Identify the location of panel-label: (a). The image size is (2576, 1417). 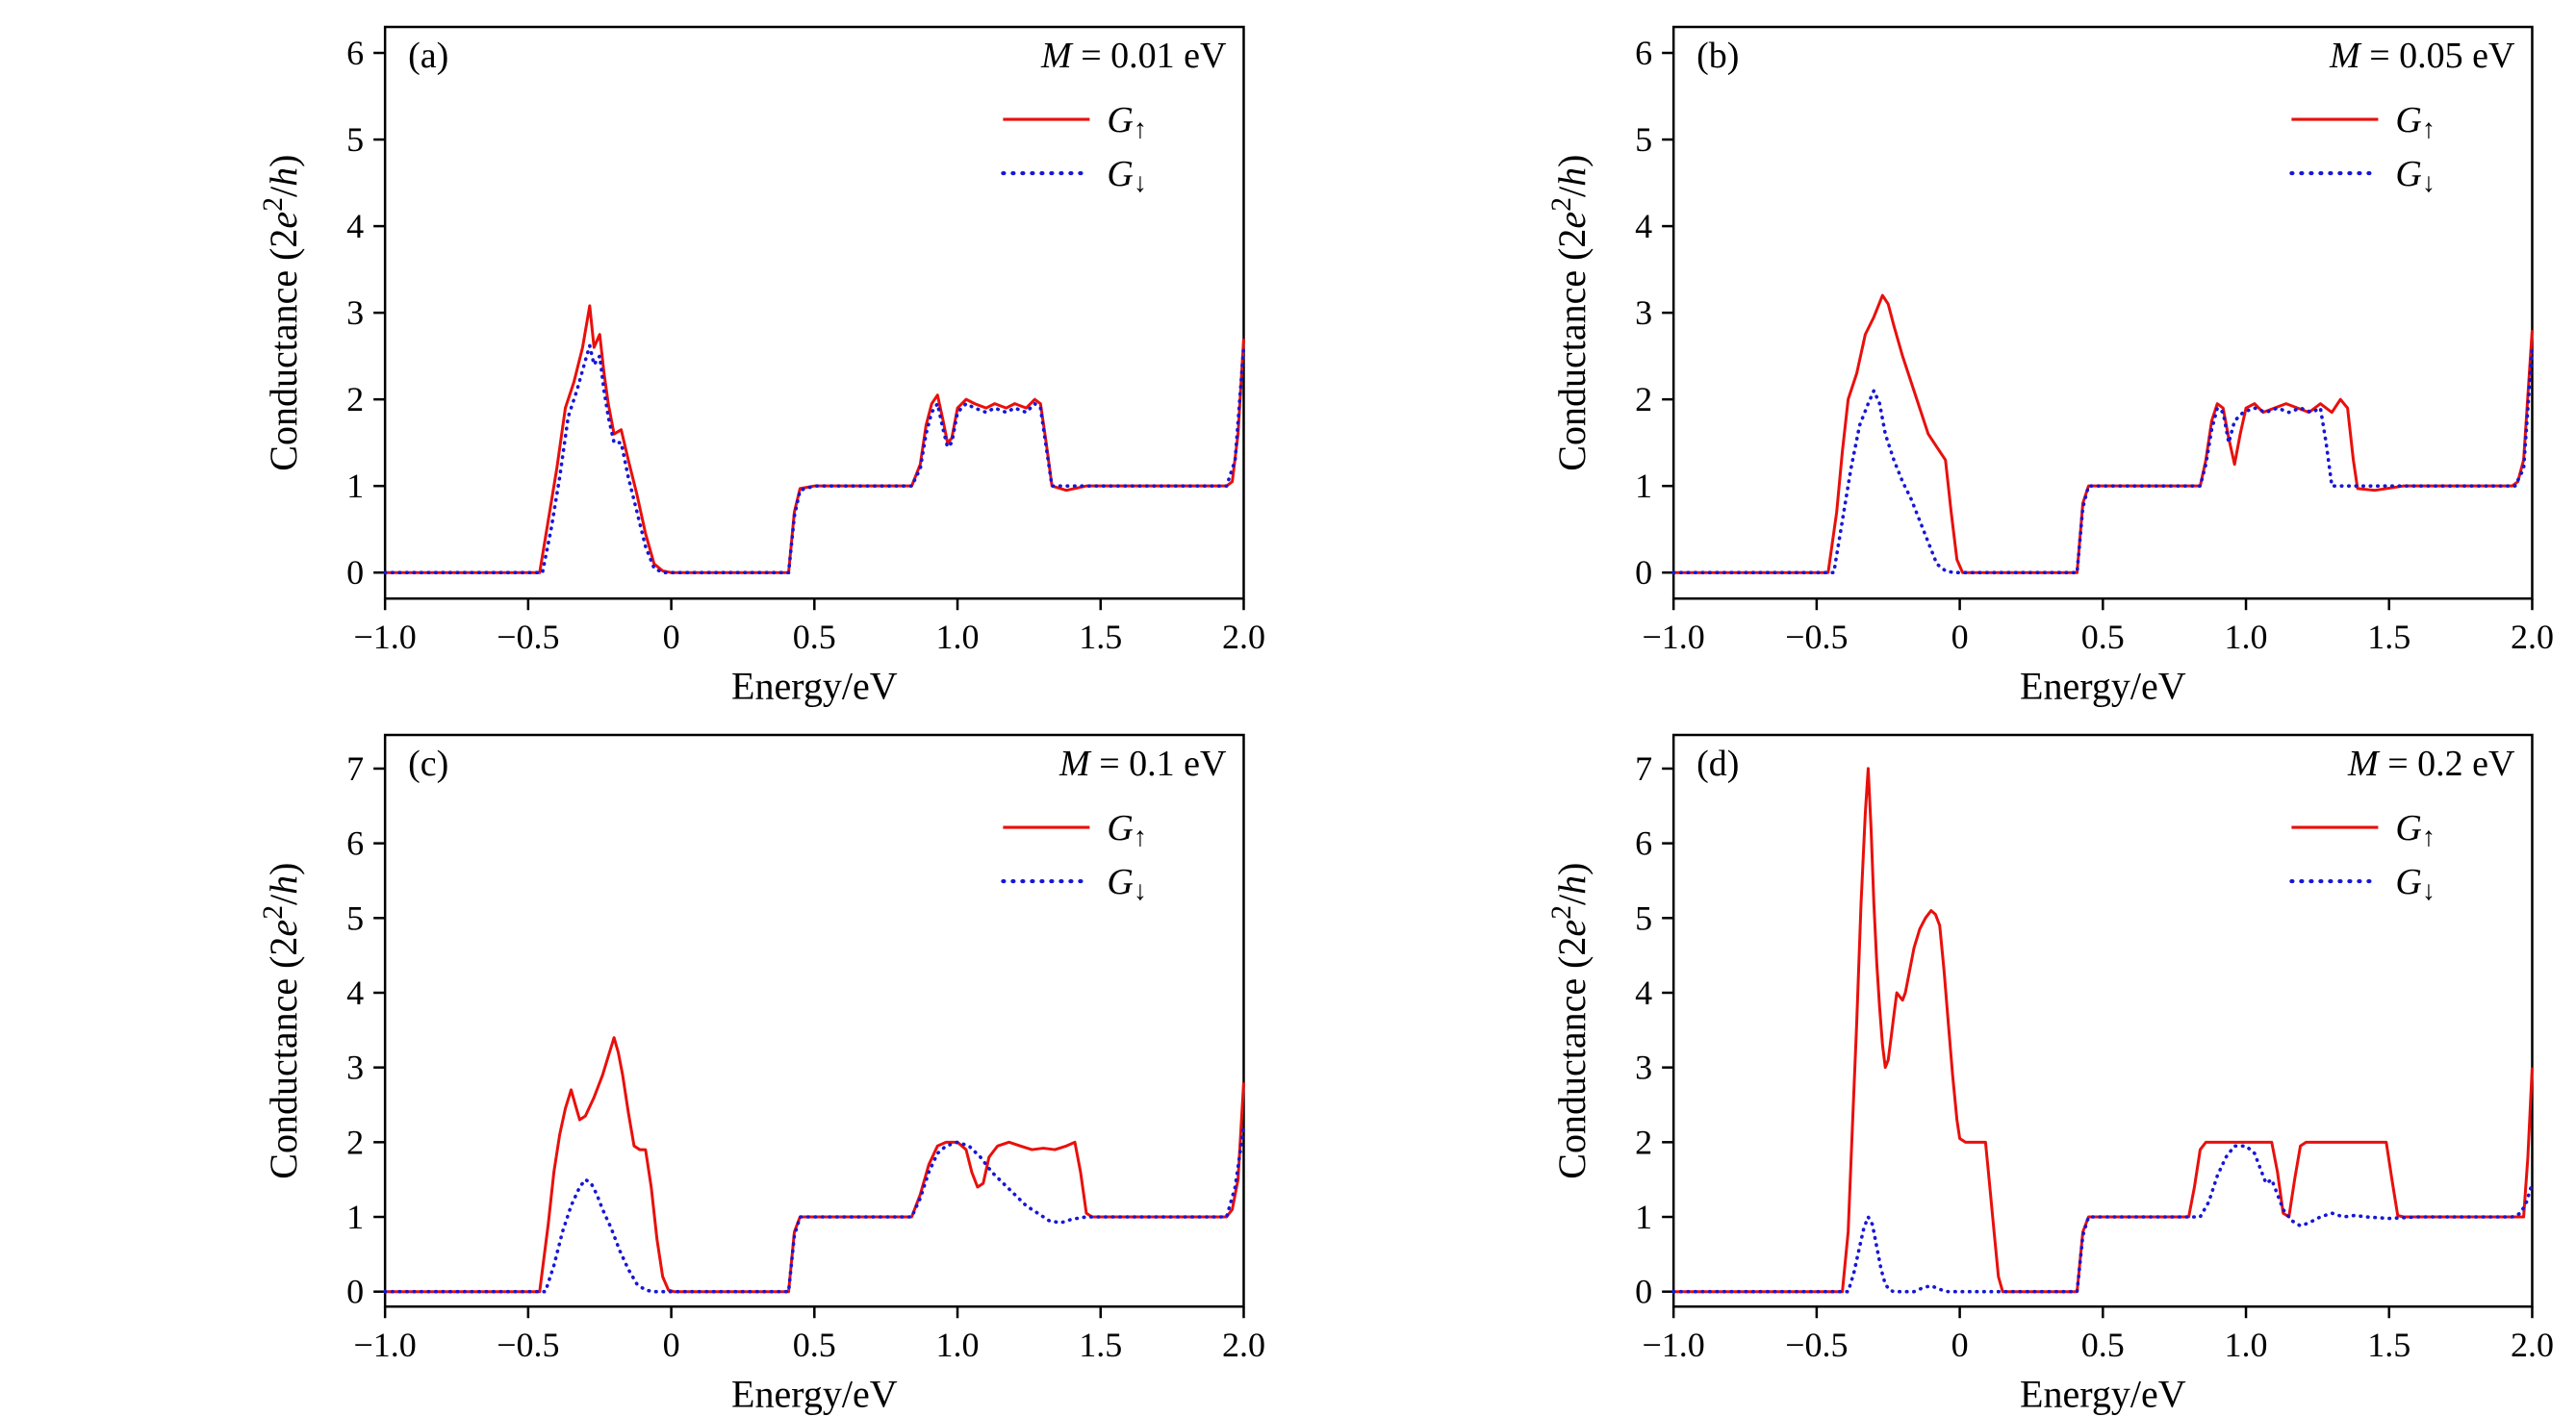
(428, 56).